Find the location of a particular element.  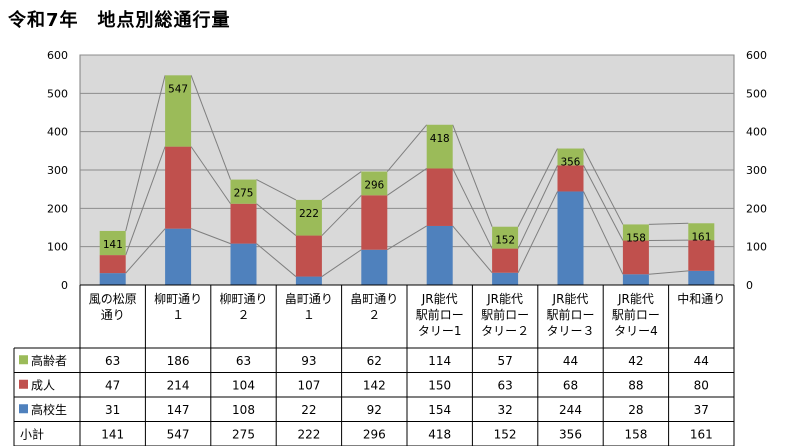

table-cell-value: 62 is located at coordinates (374, 361).